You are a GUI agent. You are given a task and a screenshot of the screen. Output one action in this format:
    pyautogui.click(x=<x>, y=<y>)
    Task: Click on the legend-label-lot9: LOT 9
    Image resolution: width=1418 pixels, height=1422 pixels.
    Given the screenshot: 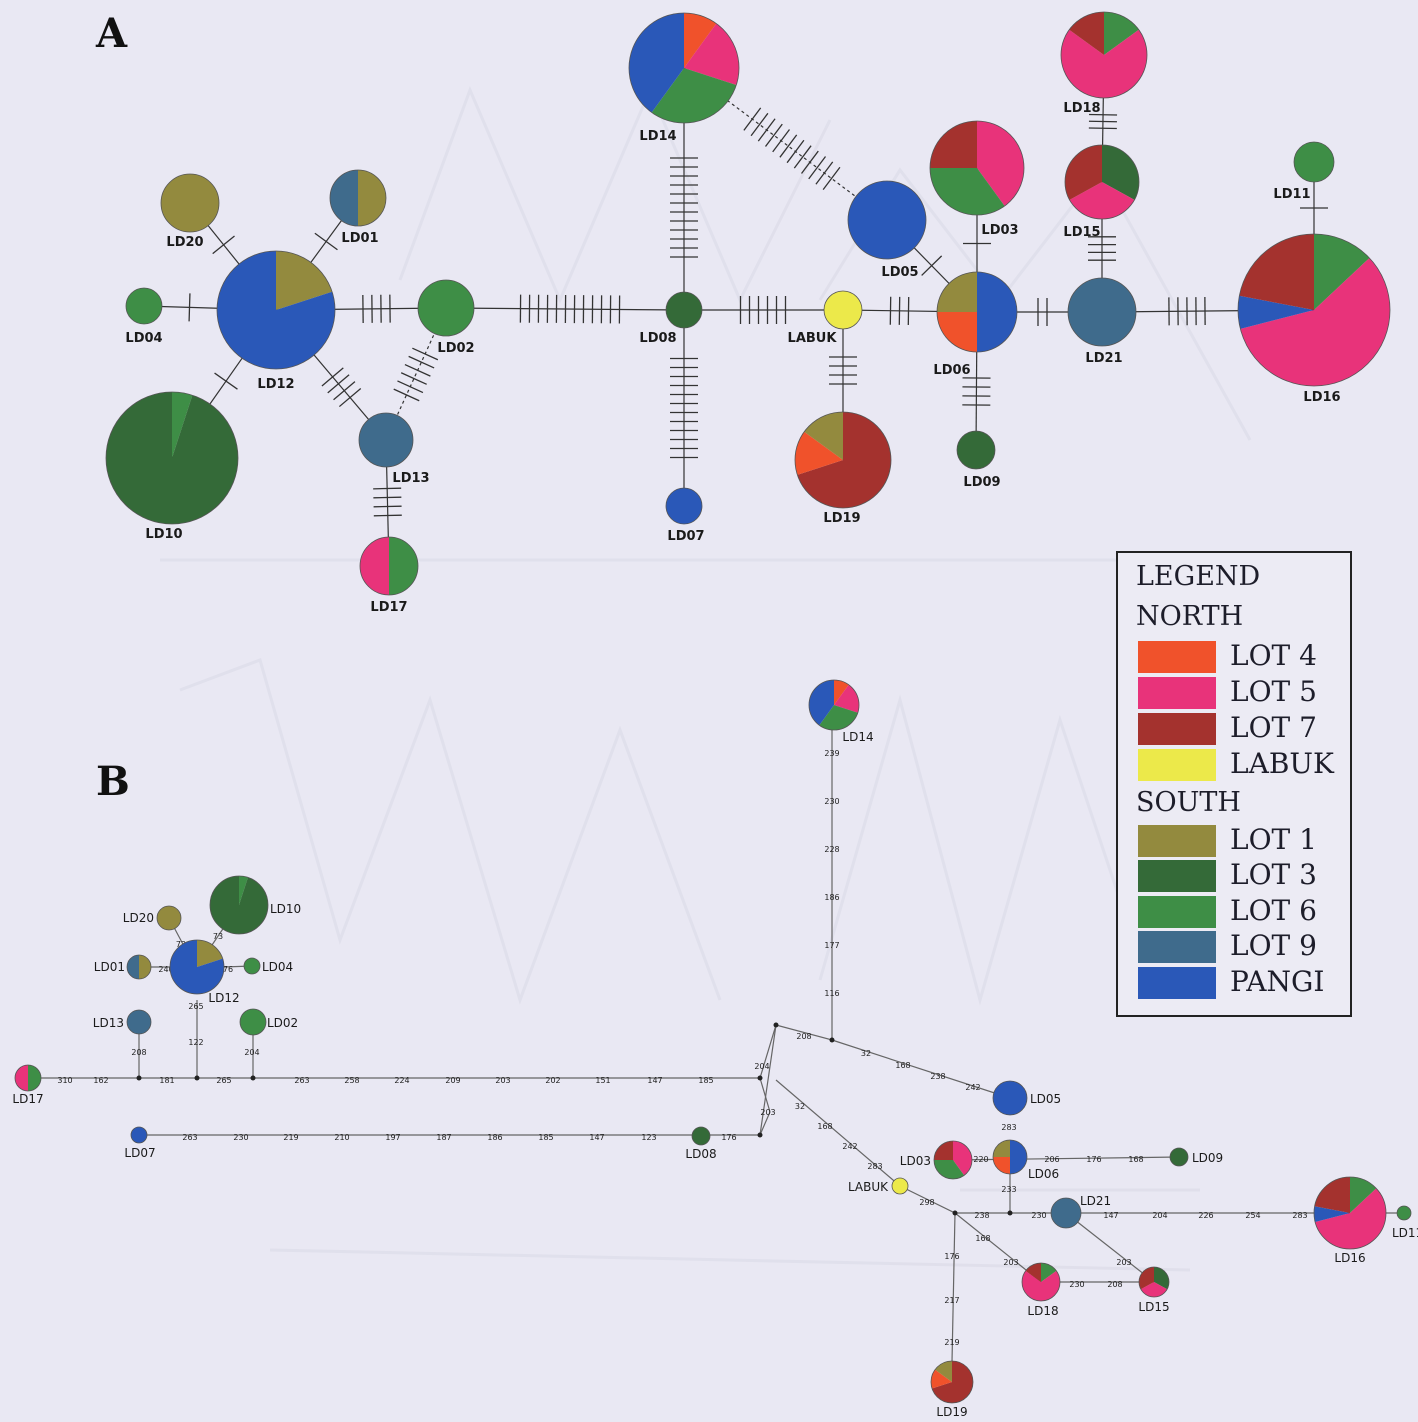 What is the action you would take?
    pyautogui.click(x=1273, y=945)
    